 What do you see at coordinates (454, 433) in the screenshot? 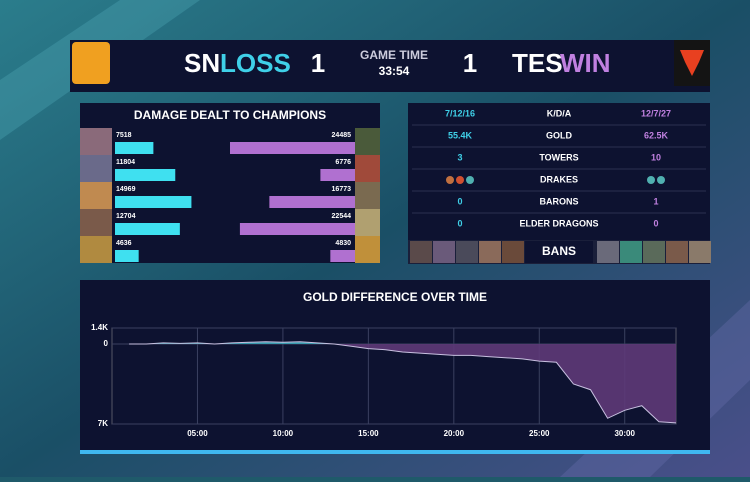
I see `x-tick-label: 20:00` at bounding box center [454, 433].